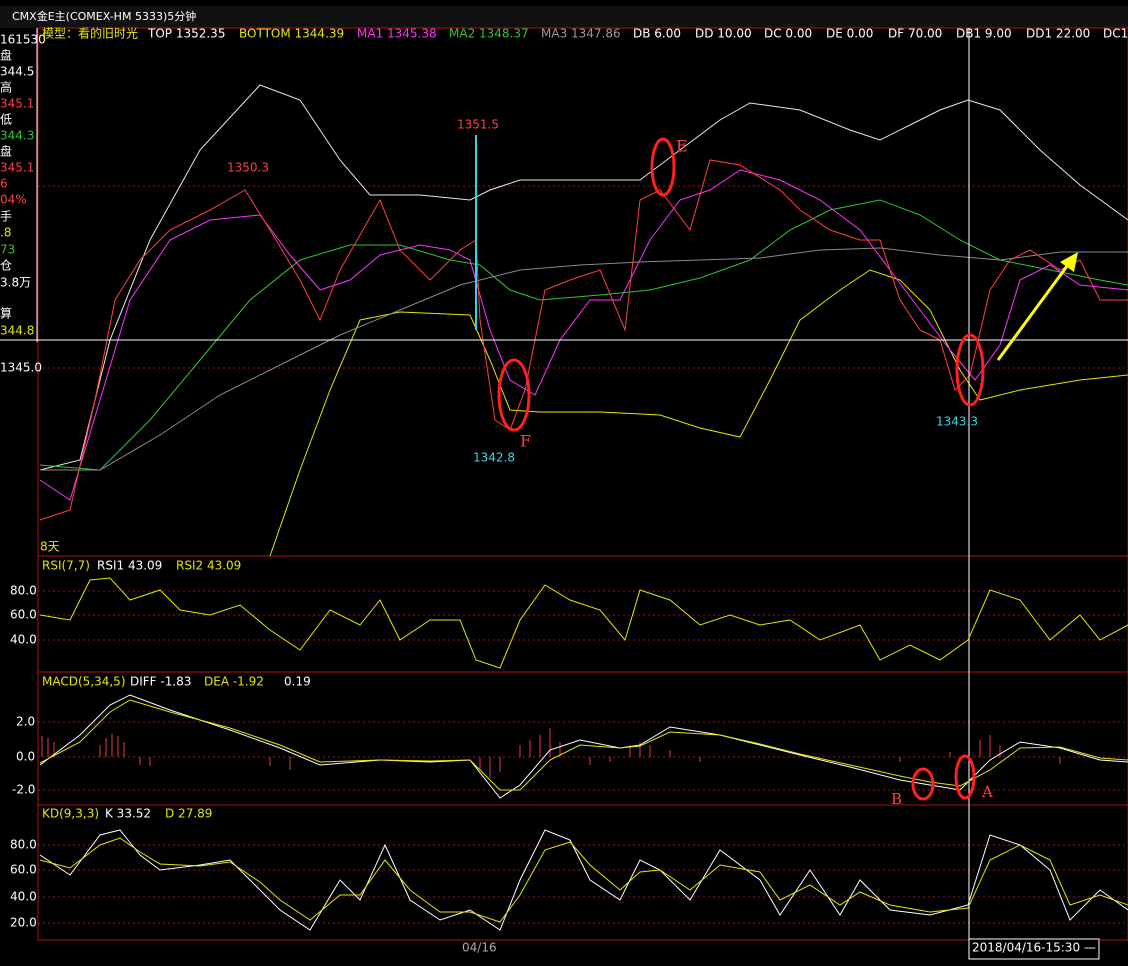  What do you see at coordinates (4, 184) in the screenshot?
I see `info-item: 6` at bounding box center [4, 184].